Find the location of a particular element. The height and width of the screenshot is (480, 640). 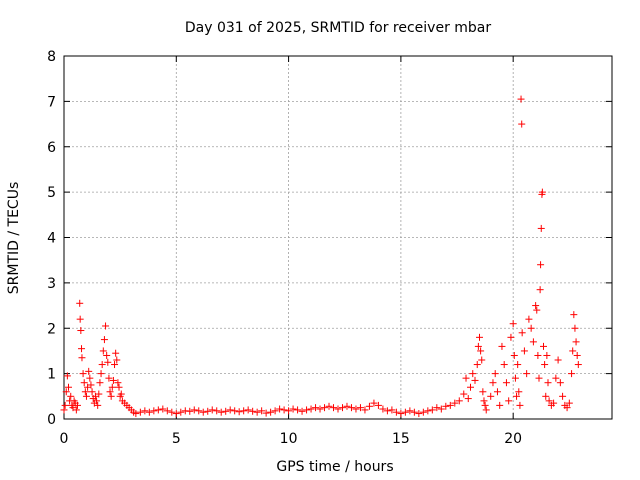

y-tick-label: 7 is located at coordinates (51, 102).